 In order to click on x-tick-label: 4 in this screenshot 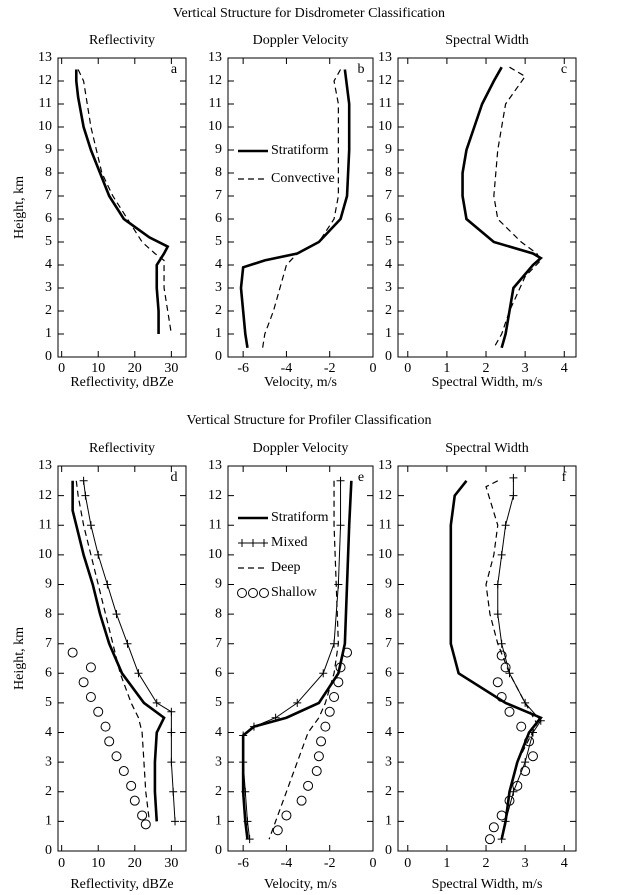, I will do `click(564, 863)`.